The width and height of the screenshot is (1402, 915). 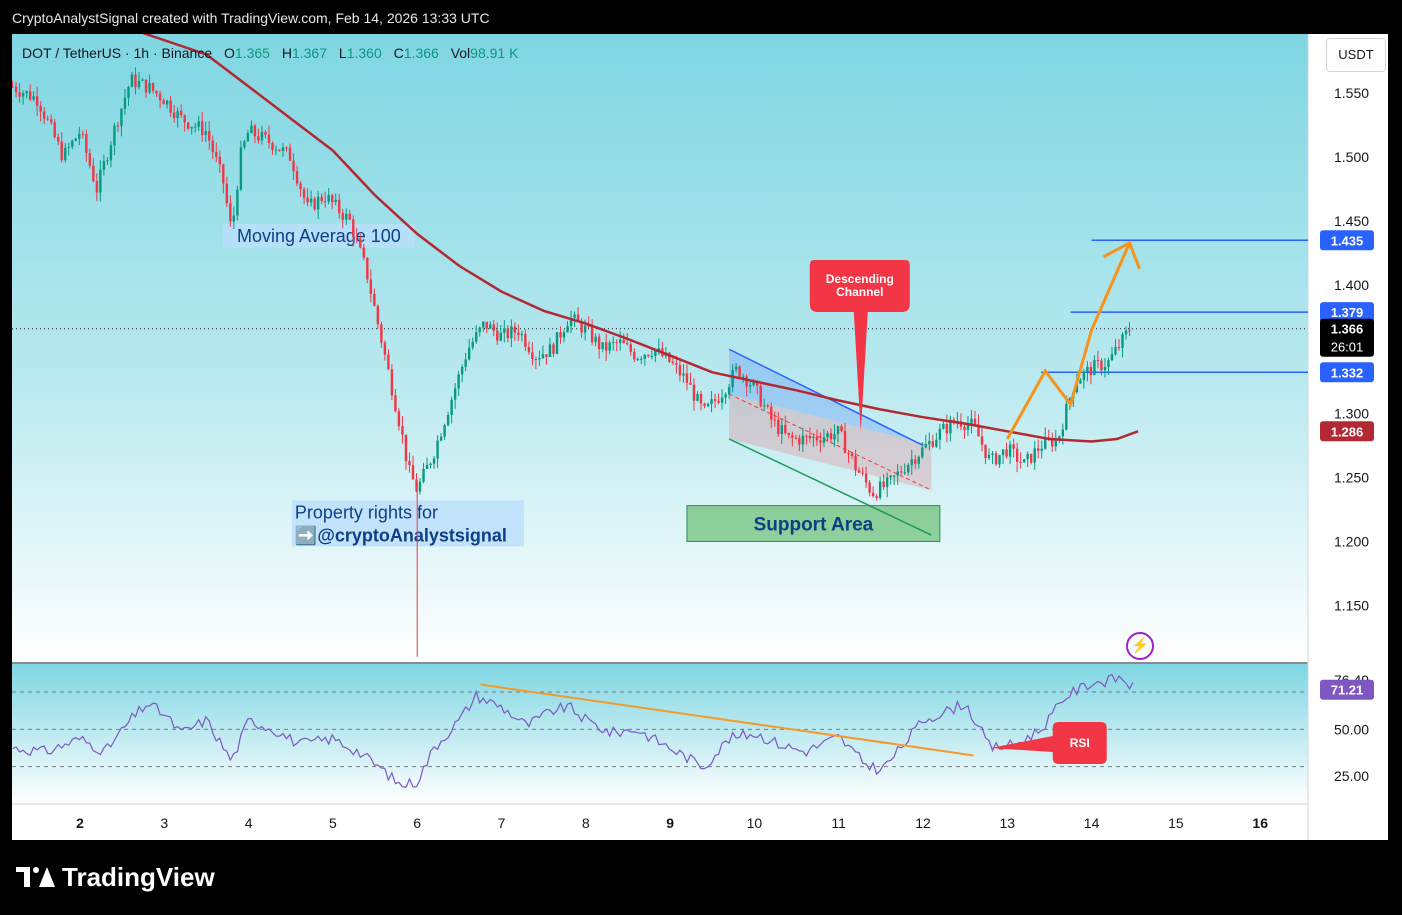 What do you see at coordinates (364, 53) in the screenshot?
I see `legend-low-value: 1.360` at bounding box center [364, 53].